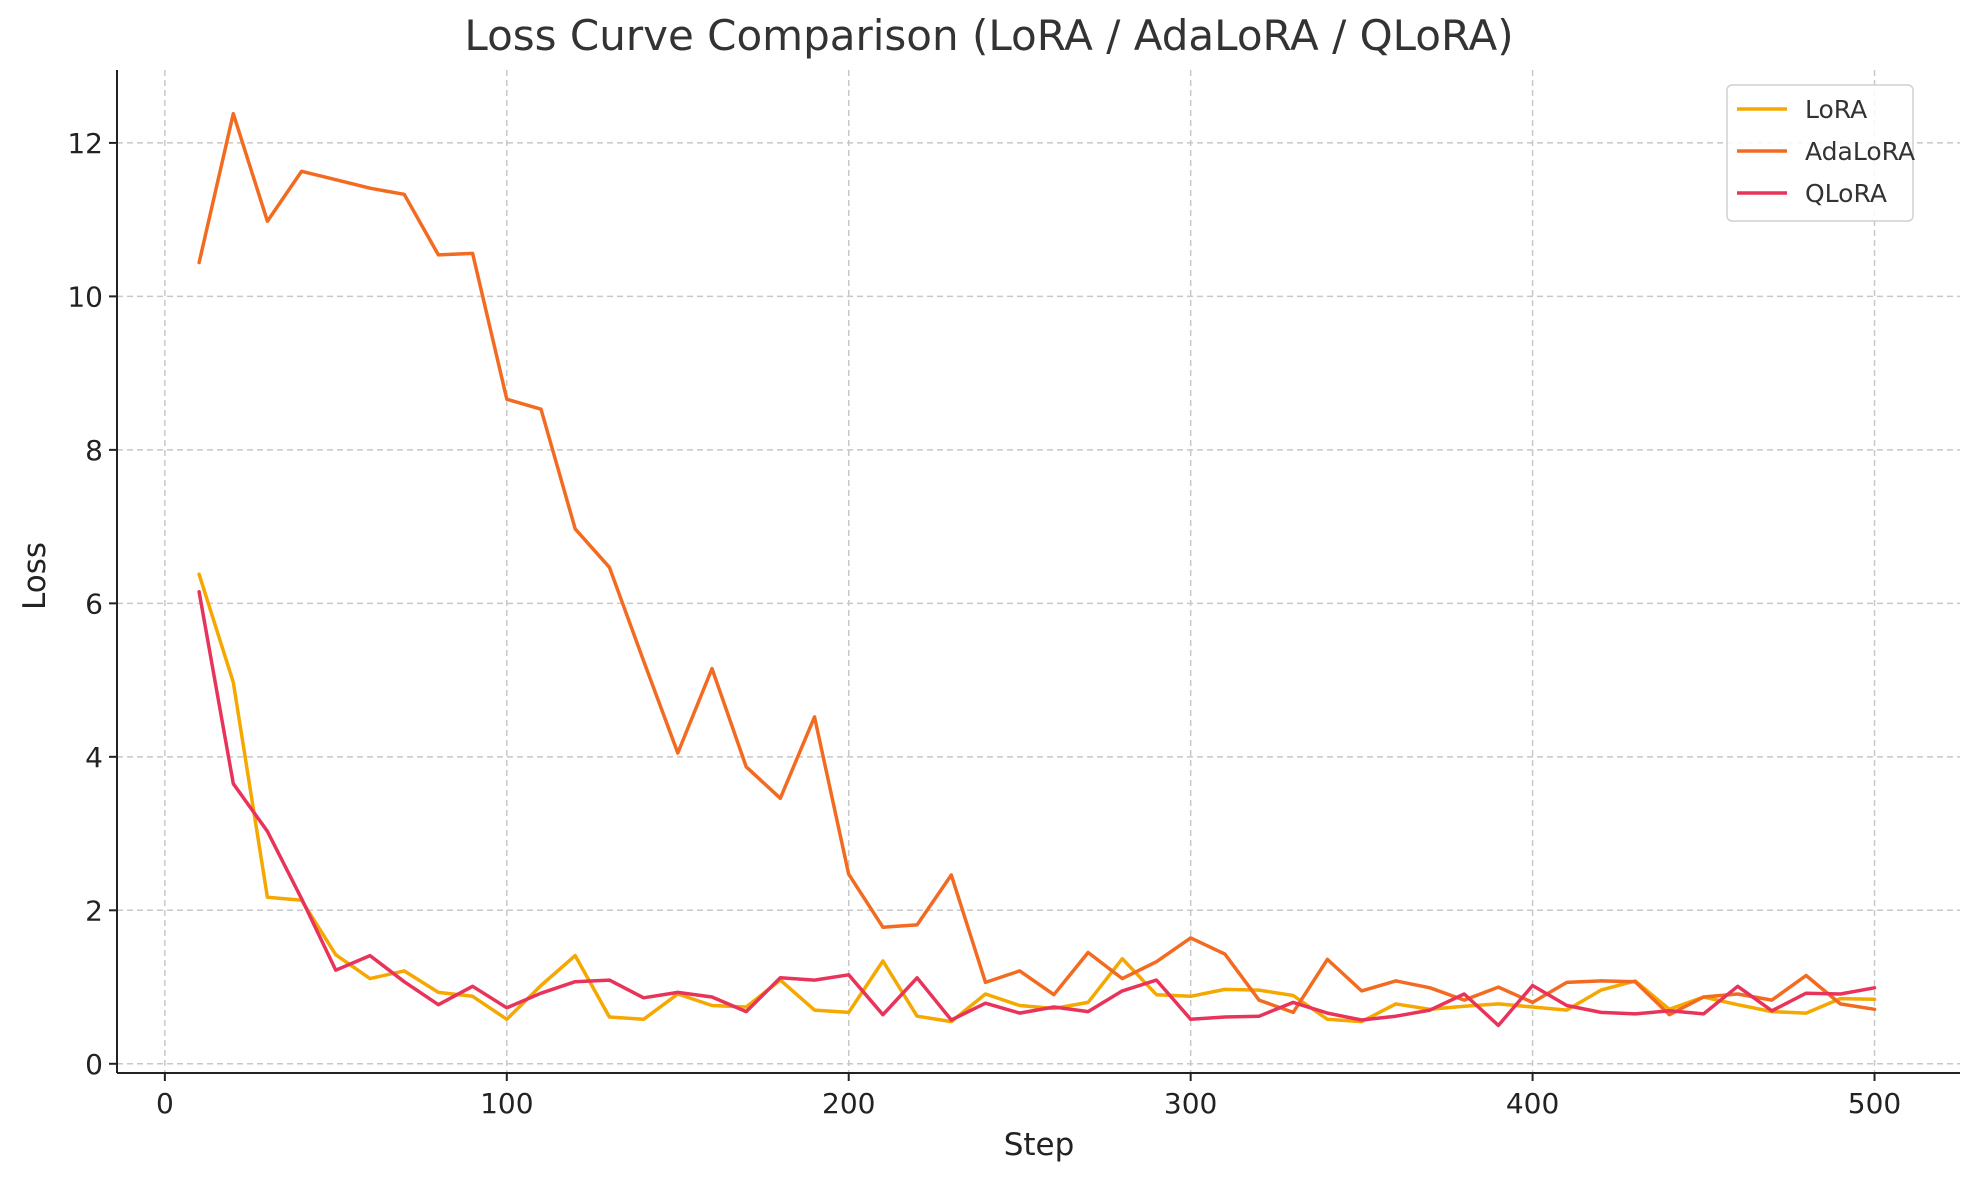 This screenshot has height=1180, width=1979. I want to click on legend-label-lora: LoRA, so click(1836, 109).